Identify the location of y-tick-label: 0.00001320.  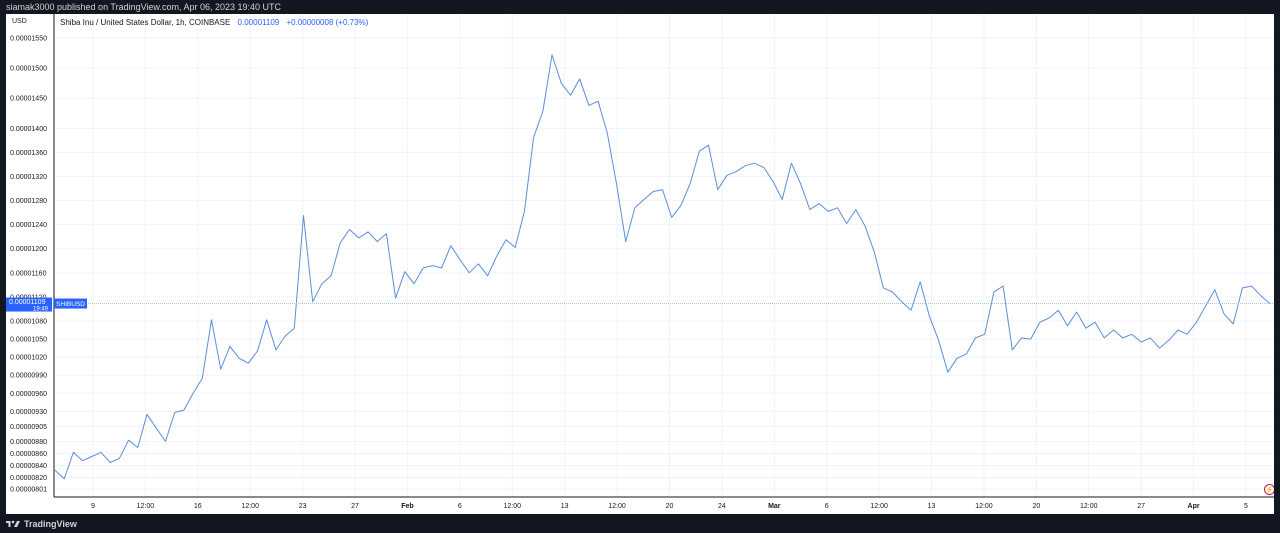
(28, 177).